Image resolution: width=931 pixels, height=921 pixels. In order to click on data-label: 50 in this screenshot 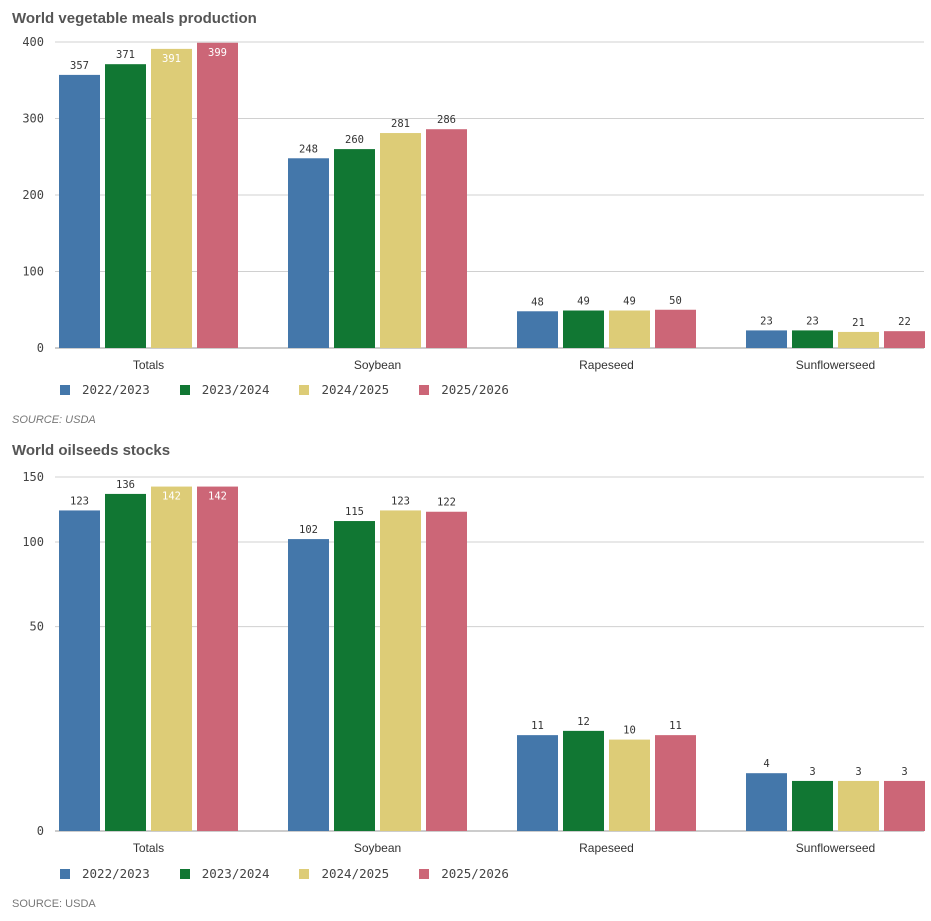, I will do `click(675, 301)`.